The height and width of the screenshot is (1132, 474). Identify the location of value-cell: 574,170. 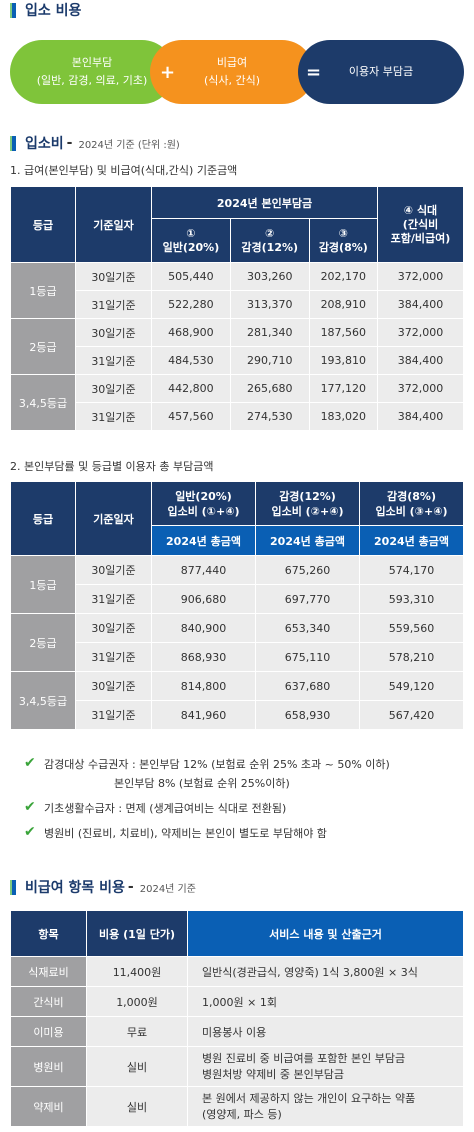
(411, 570).